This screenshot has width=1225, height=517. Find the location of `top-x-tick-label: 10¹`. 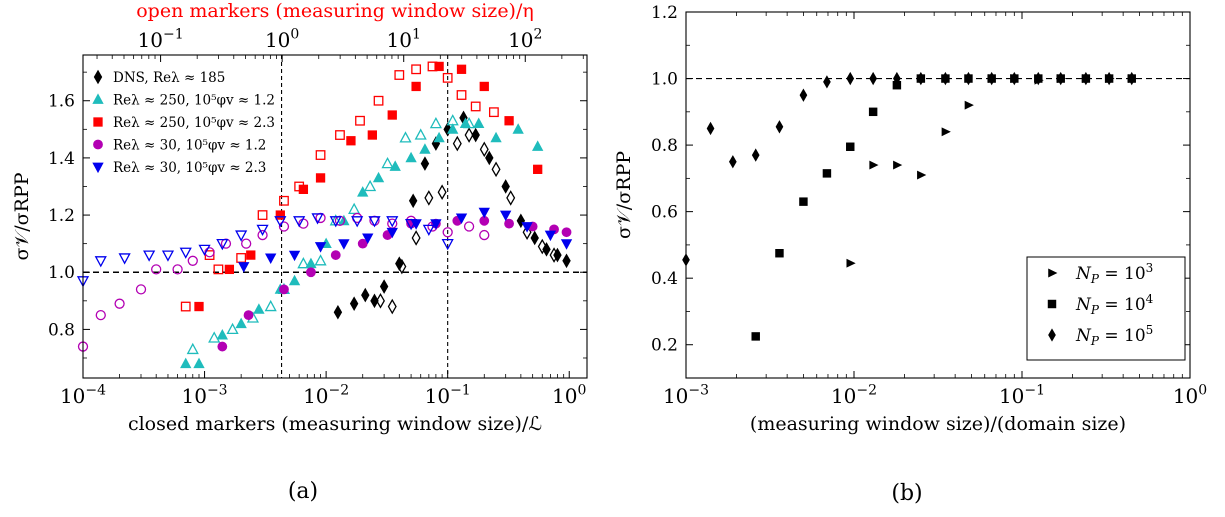

top-x-tick-label: 10¹ is located at coordinates (404, 39).